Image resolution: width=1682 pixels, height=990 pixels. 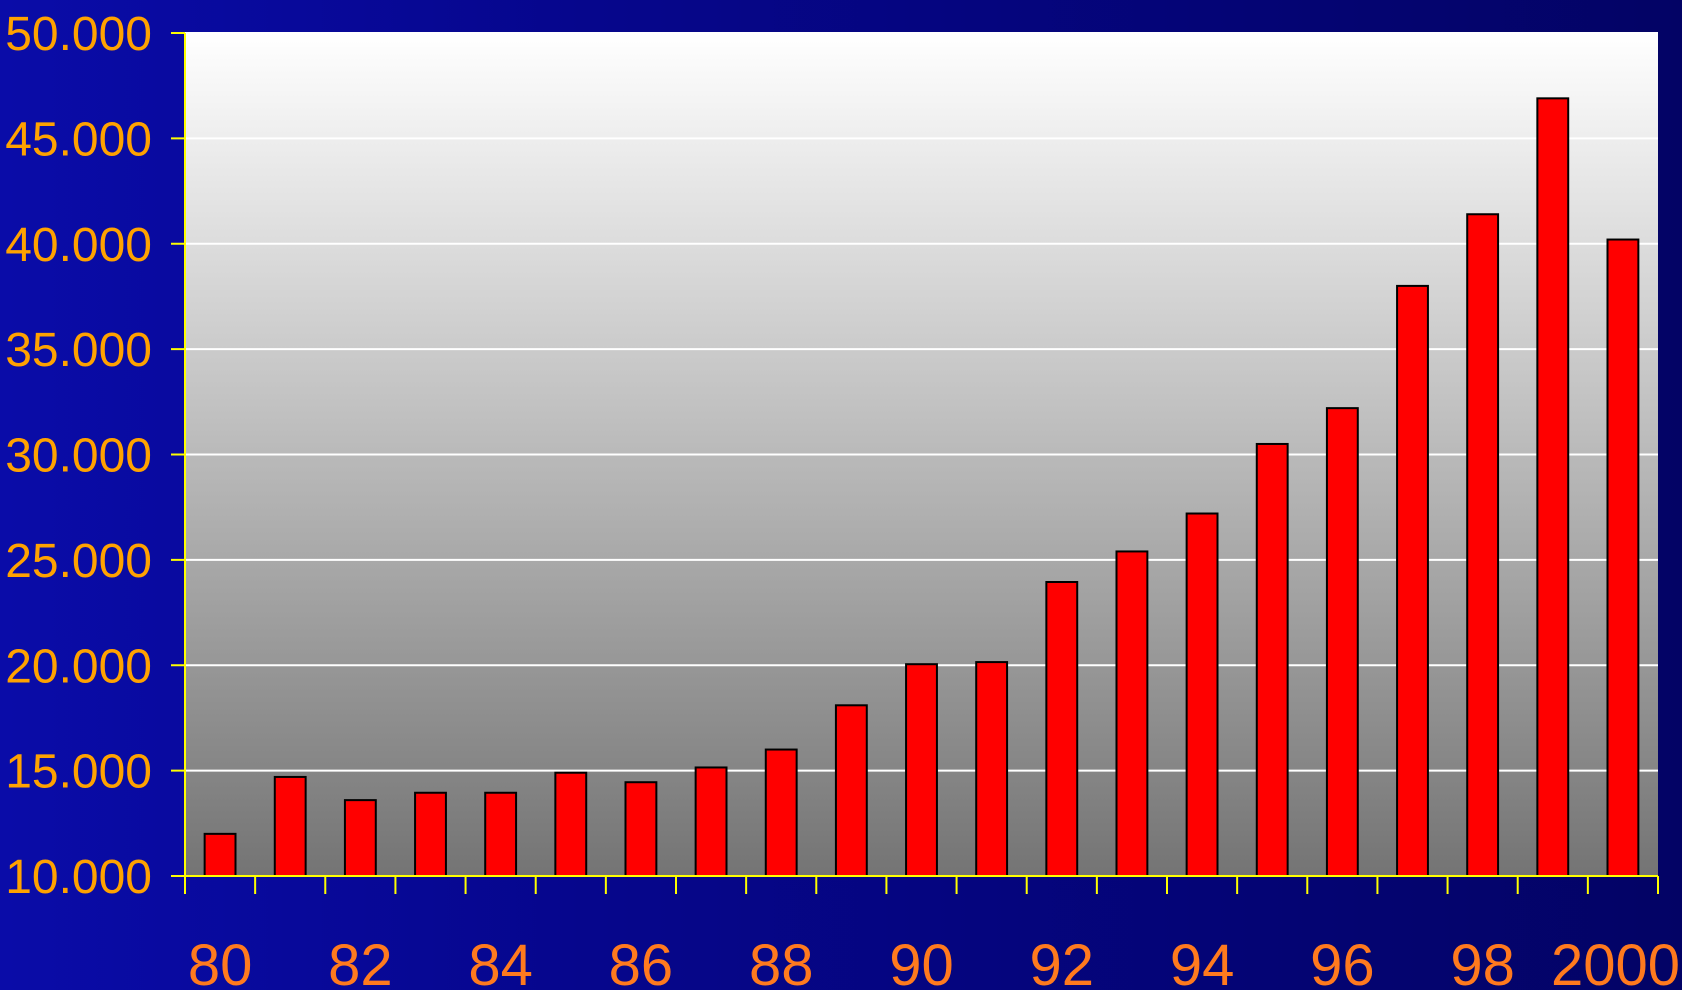 What do you see at coordinates (1615, 961) in the screenshot?
I see `x-tick-label: 2000` at bounding box center [1615, 961].